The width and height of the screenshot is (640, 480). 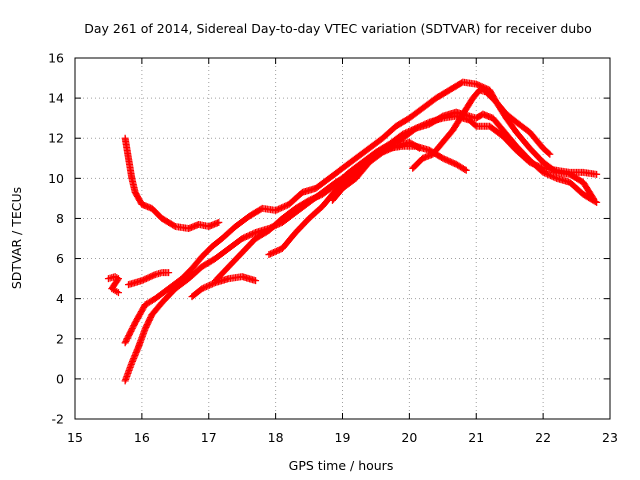 I want to click on x-tick-label: 23, so click(x=610, y=437).